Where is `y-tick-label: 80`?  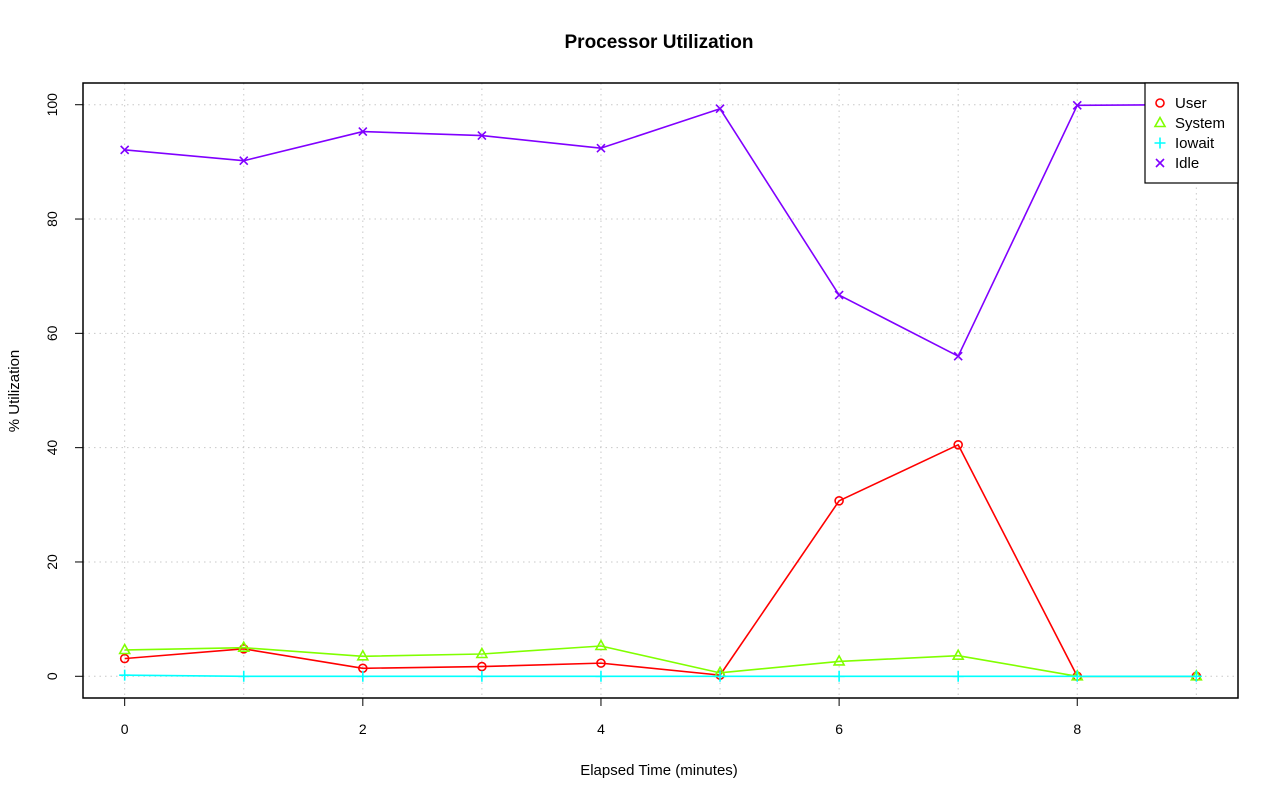
y-tick-label: 80 is located at coordinates (52, 219).